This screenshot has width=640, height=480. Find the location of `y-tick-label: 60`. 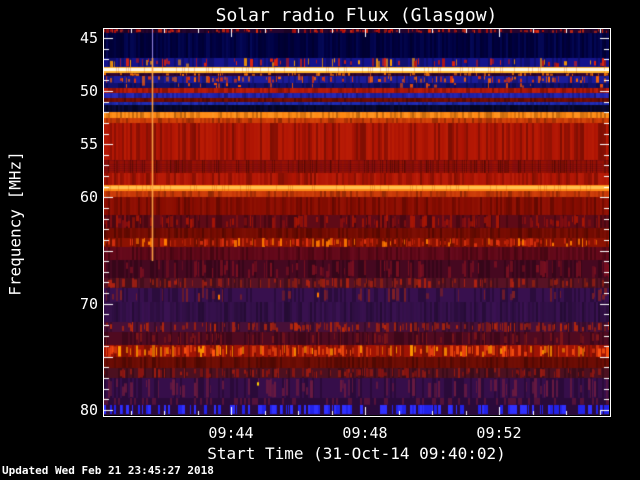

y-tick-label: 60 is located at coordinates (88, 197).